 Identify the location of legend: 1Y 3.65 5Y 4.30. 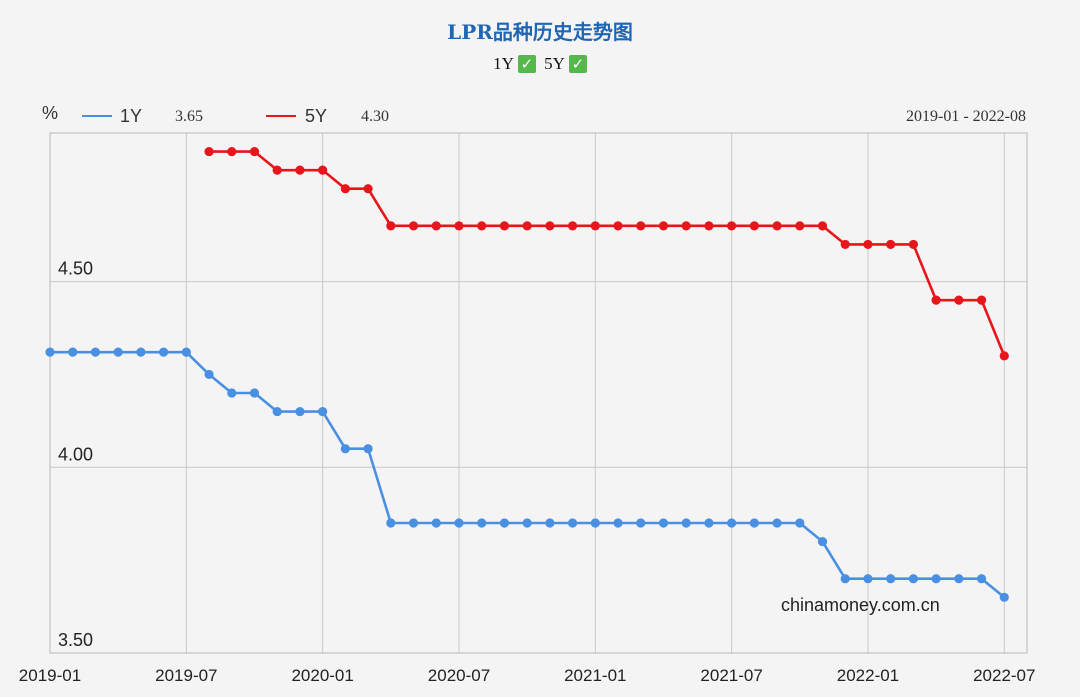
(235, 116).